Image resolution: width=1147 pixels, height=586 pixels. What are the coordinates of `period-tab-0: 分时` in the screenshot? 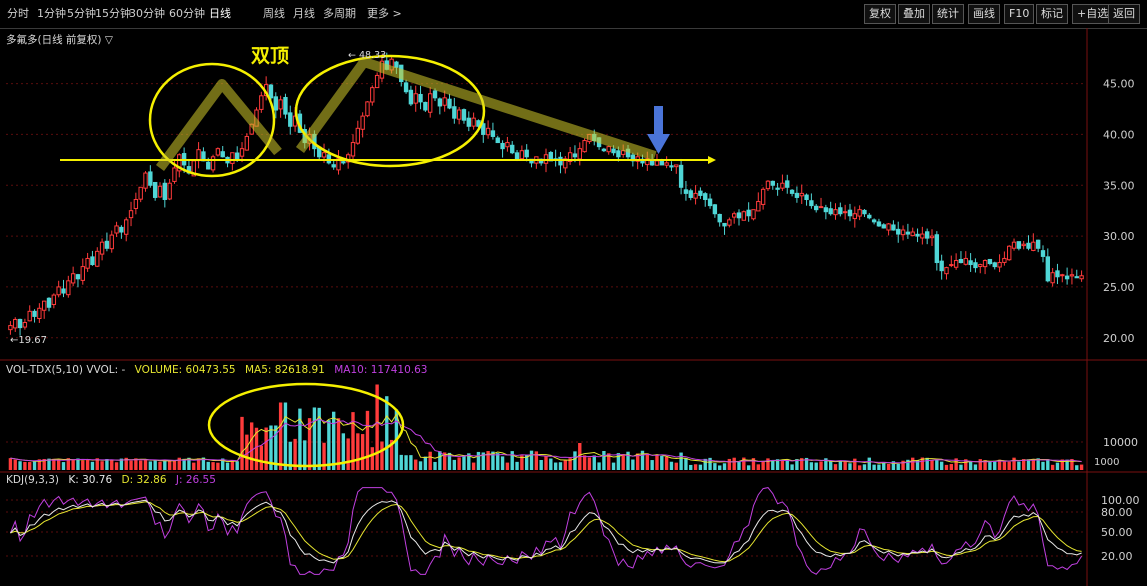 It's located at (18, 13).